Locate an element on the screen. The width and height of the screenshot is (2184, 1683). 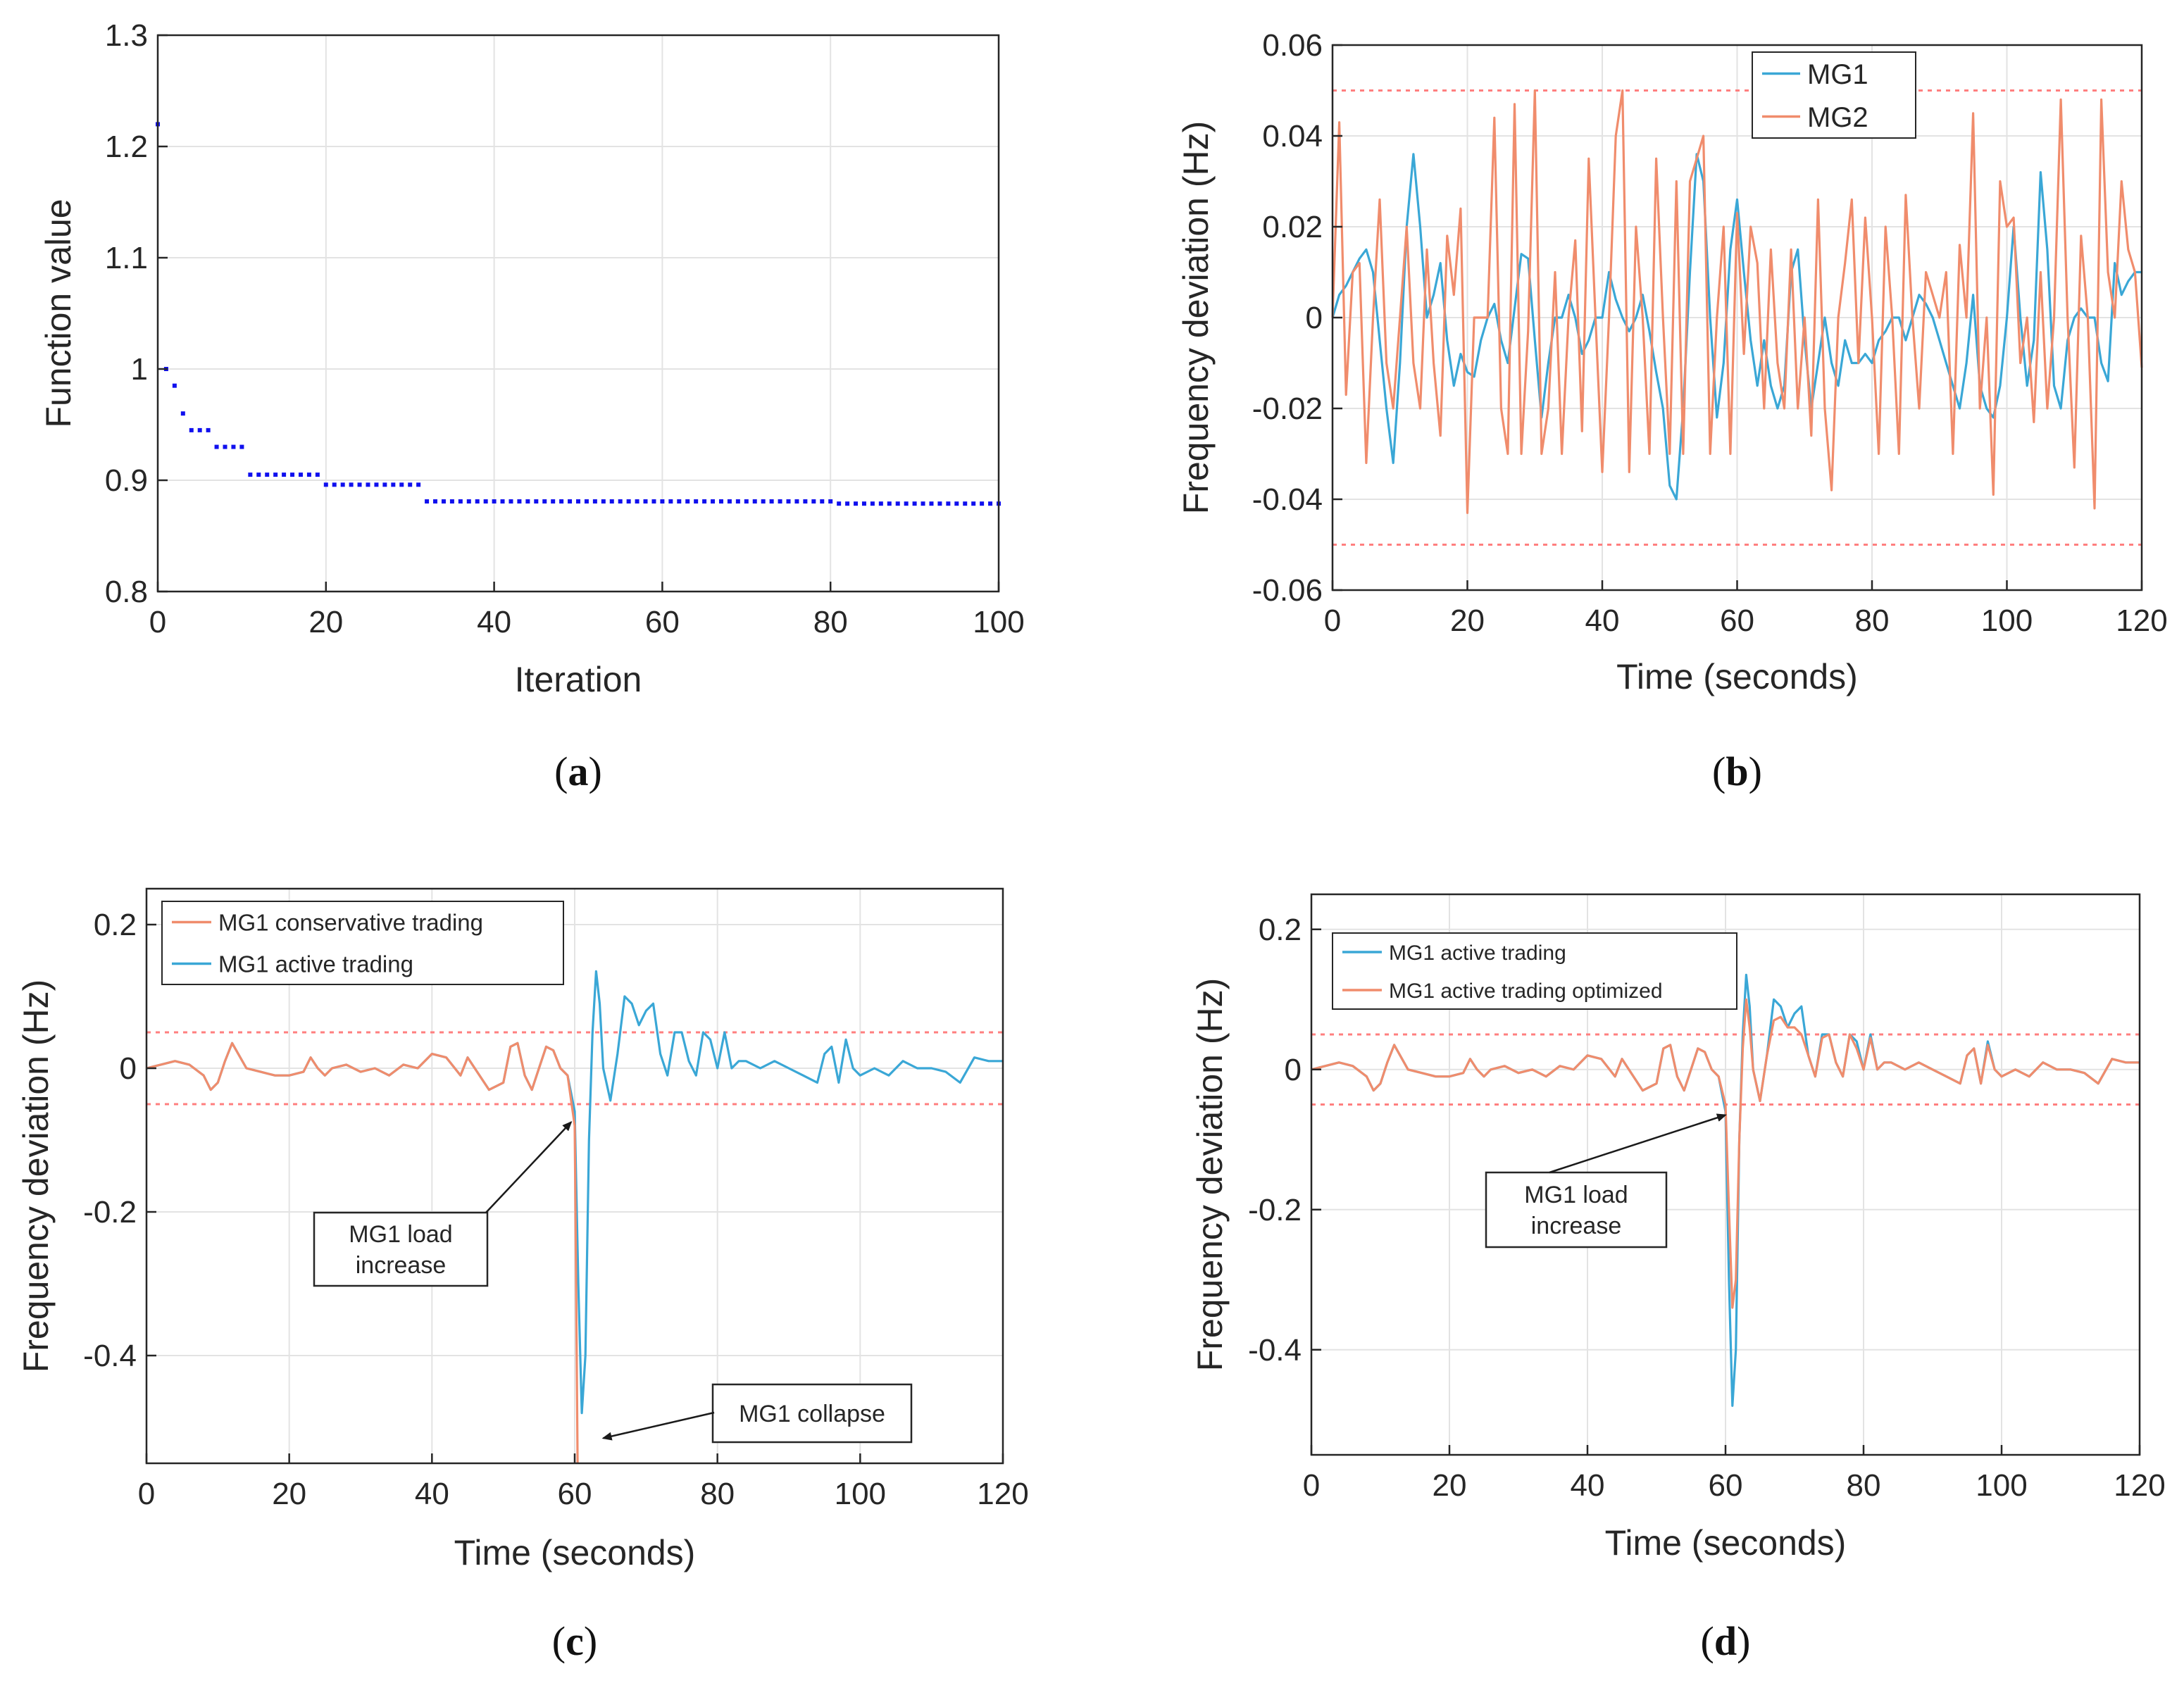
panel-d-series-mg1-active-trading-optimized is located at coordinates (1725, 1153).